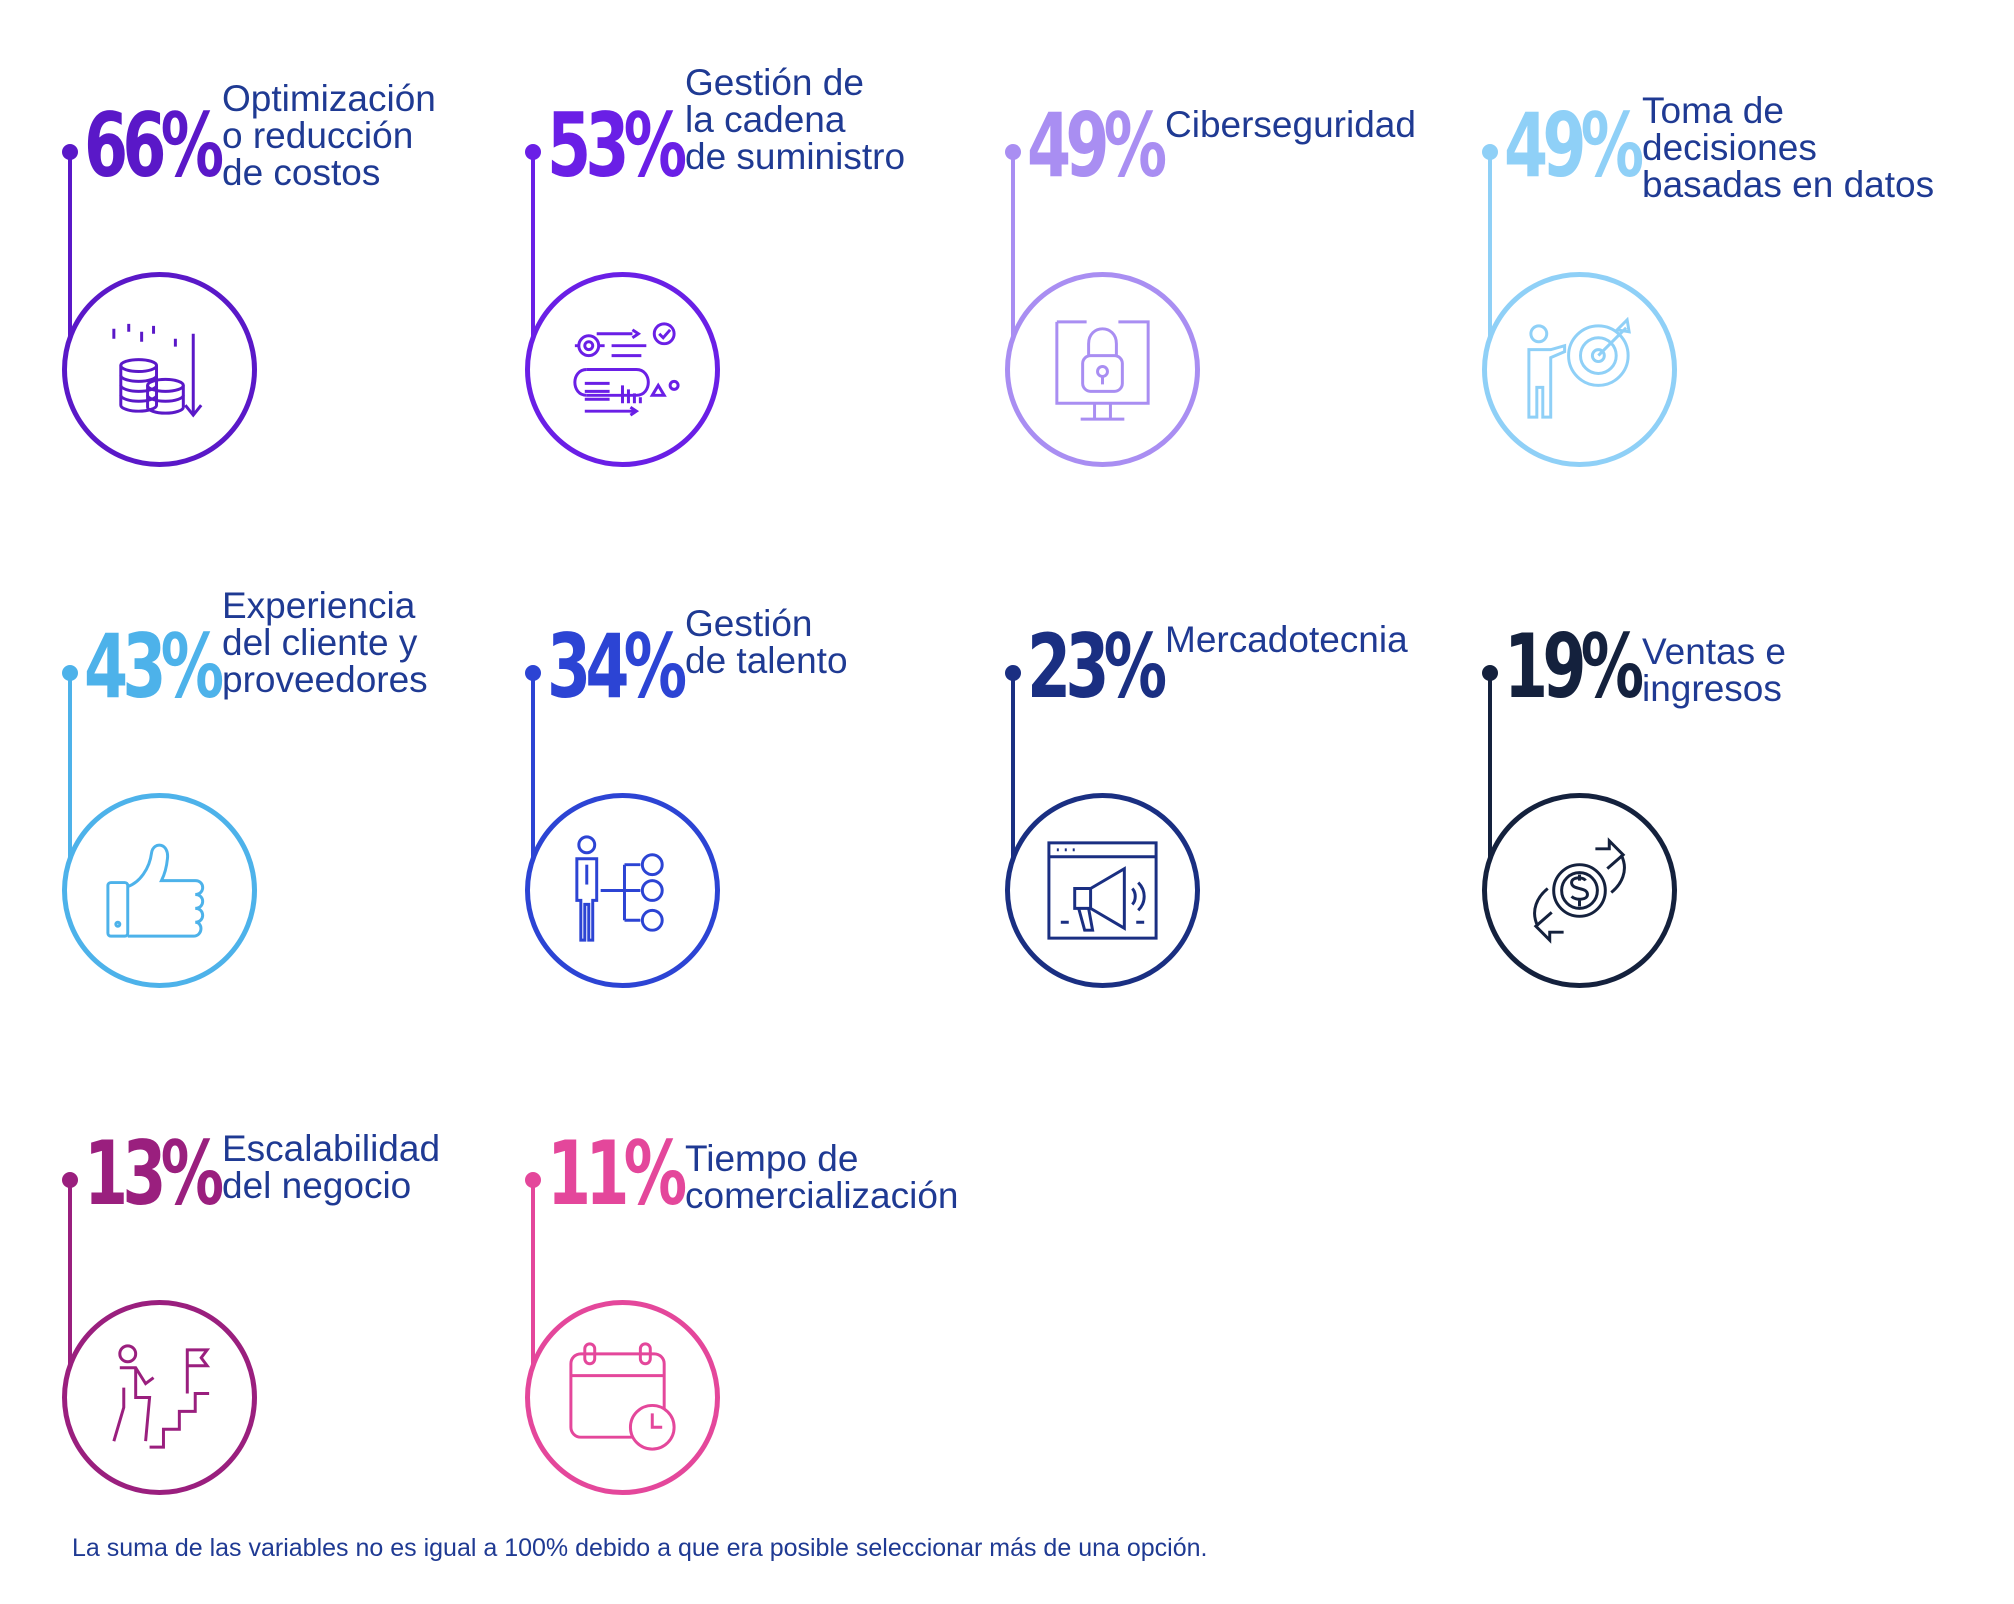  What do you see at coordinates (1290, 124) in the screenshot?
I see `category-label: Ciberseguridad` at bounding box center [1290, 124].